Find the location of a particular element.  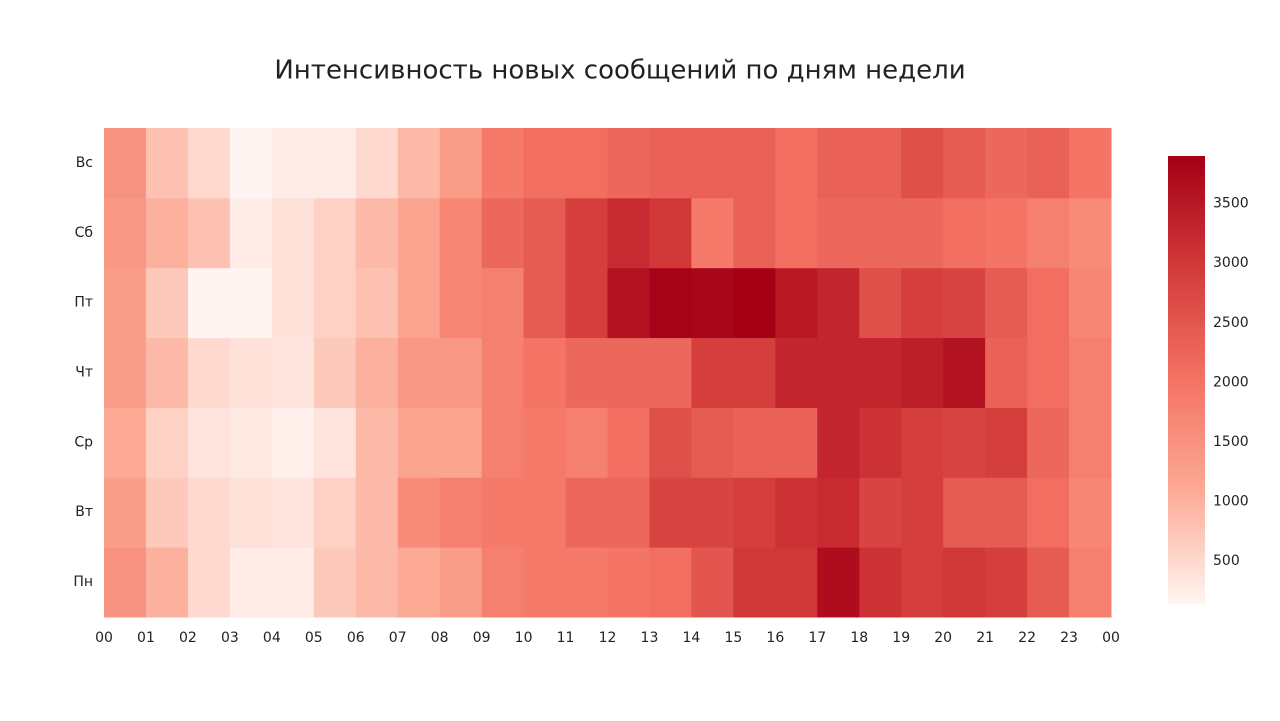

x-tick-label: 15 is located at coordinates (733, 638).